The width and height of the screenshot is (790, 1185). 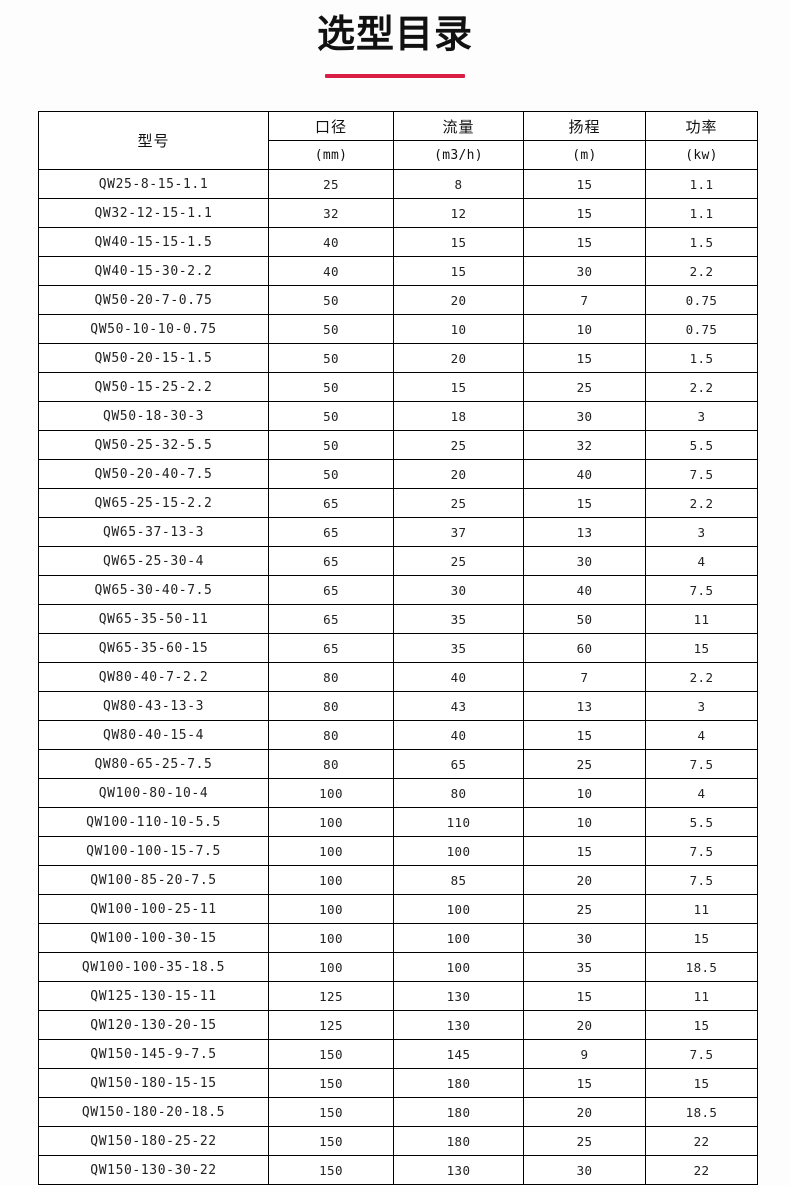 What do you see at coordinates (153, 532) in the screenshot?
I see `cell-model: QW65-37-13-3` at bounding box center [153, 532].